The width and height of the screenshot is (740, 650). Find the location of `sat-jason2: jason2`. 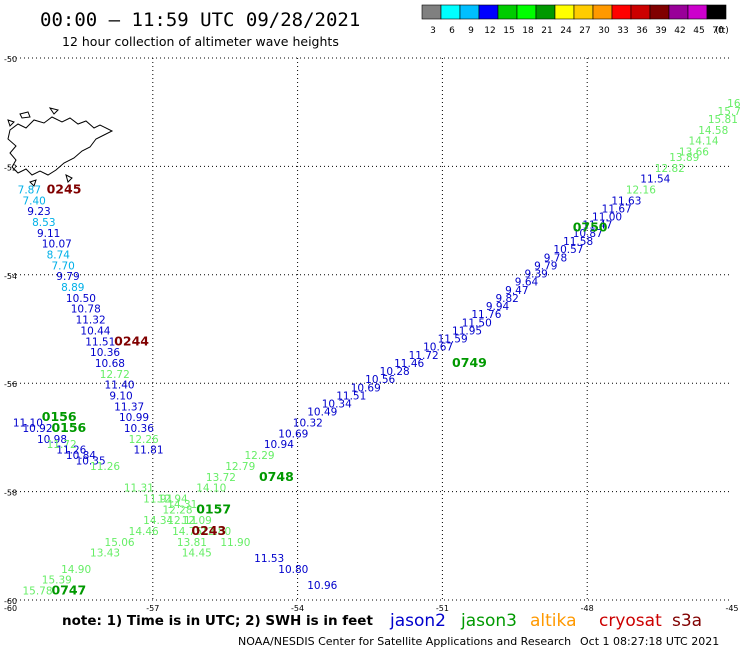

sat-jason2: jason2 is located at coordinates (417, 621).